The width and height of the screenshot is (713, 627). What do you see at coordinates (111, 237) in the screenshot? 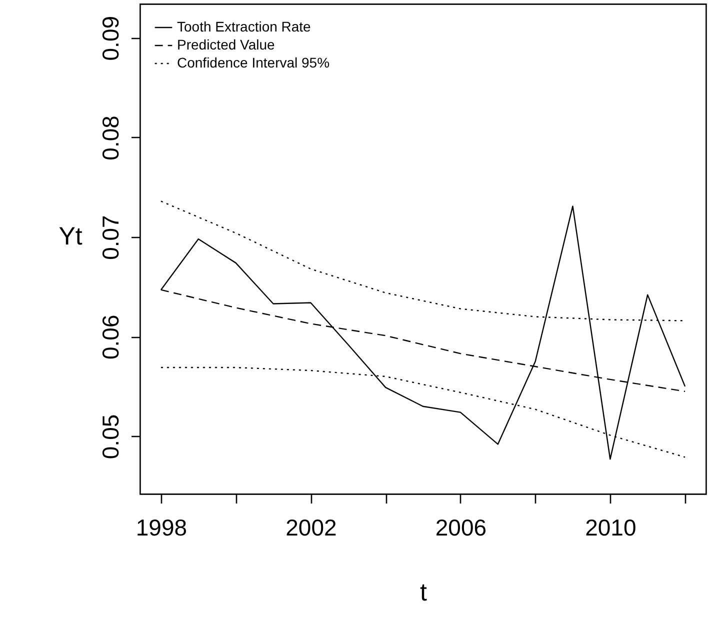
I see `y-tick-label: 0.07` at bounding box center [111, 237].